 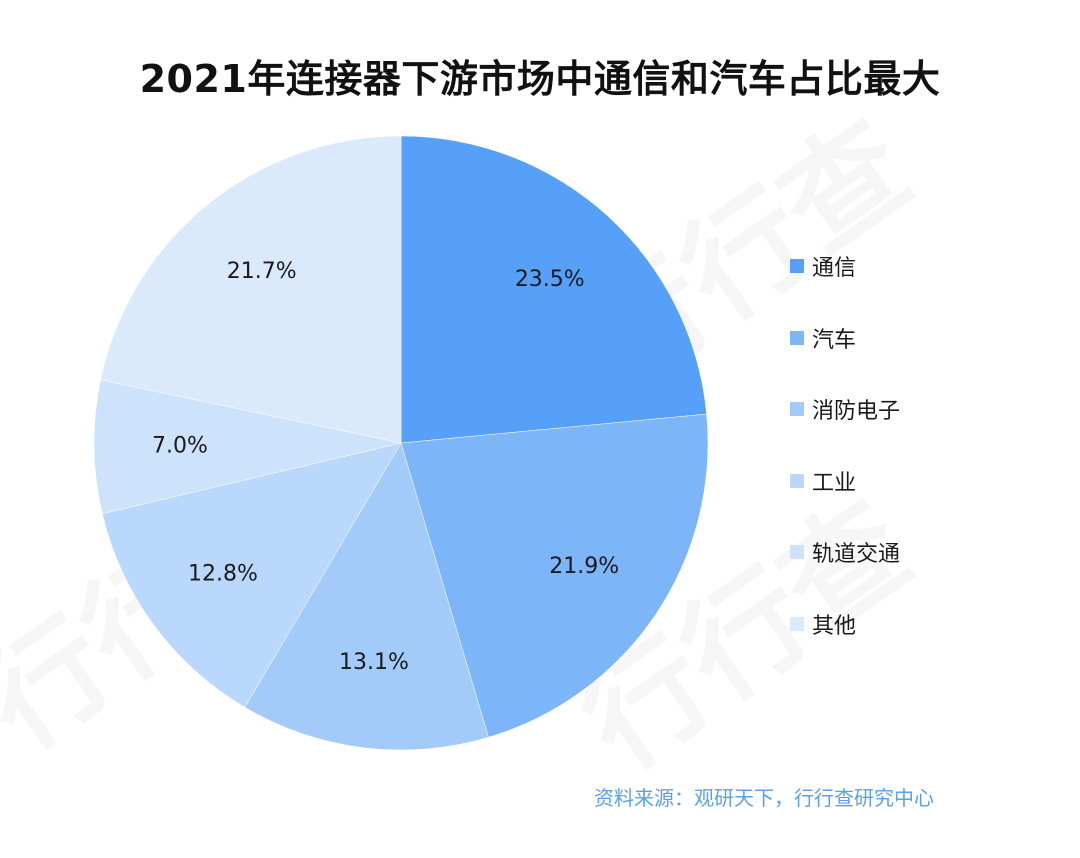 What do you see at coordinates (374, 662) in the screenshot?
I see `slice-value-label: 13.1%` at bounding box center [374, 662].